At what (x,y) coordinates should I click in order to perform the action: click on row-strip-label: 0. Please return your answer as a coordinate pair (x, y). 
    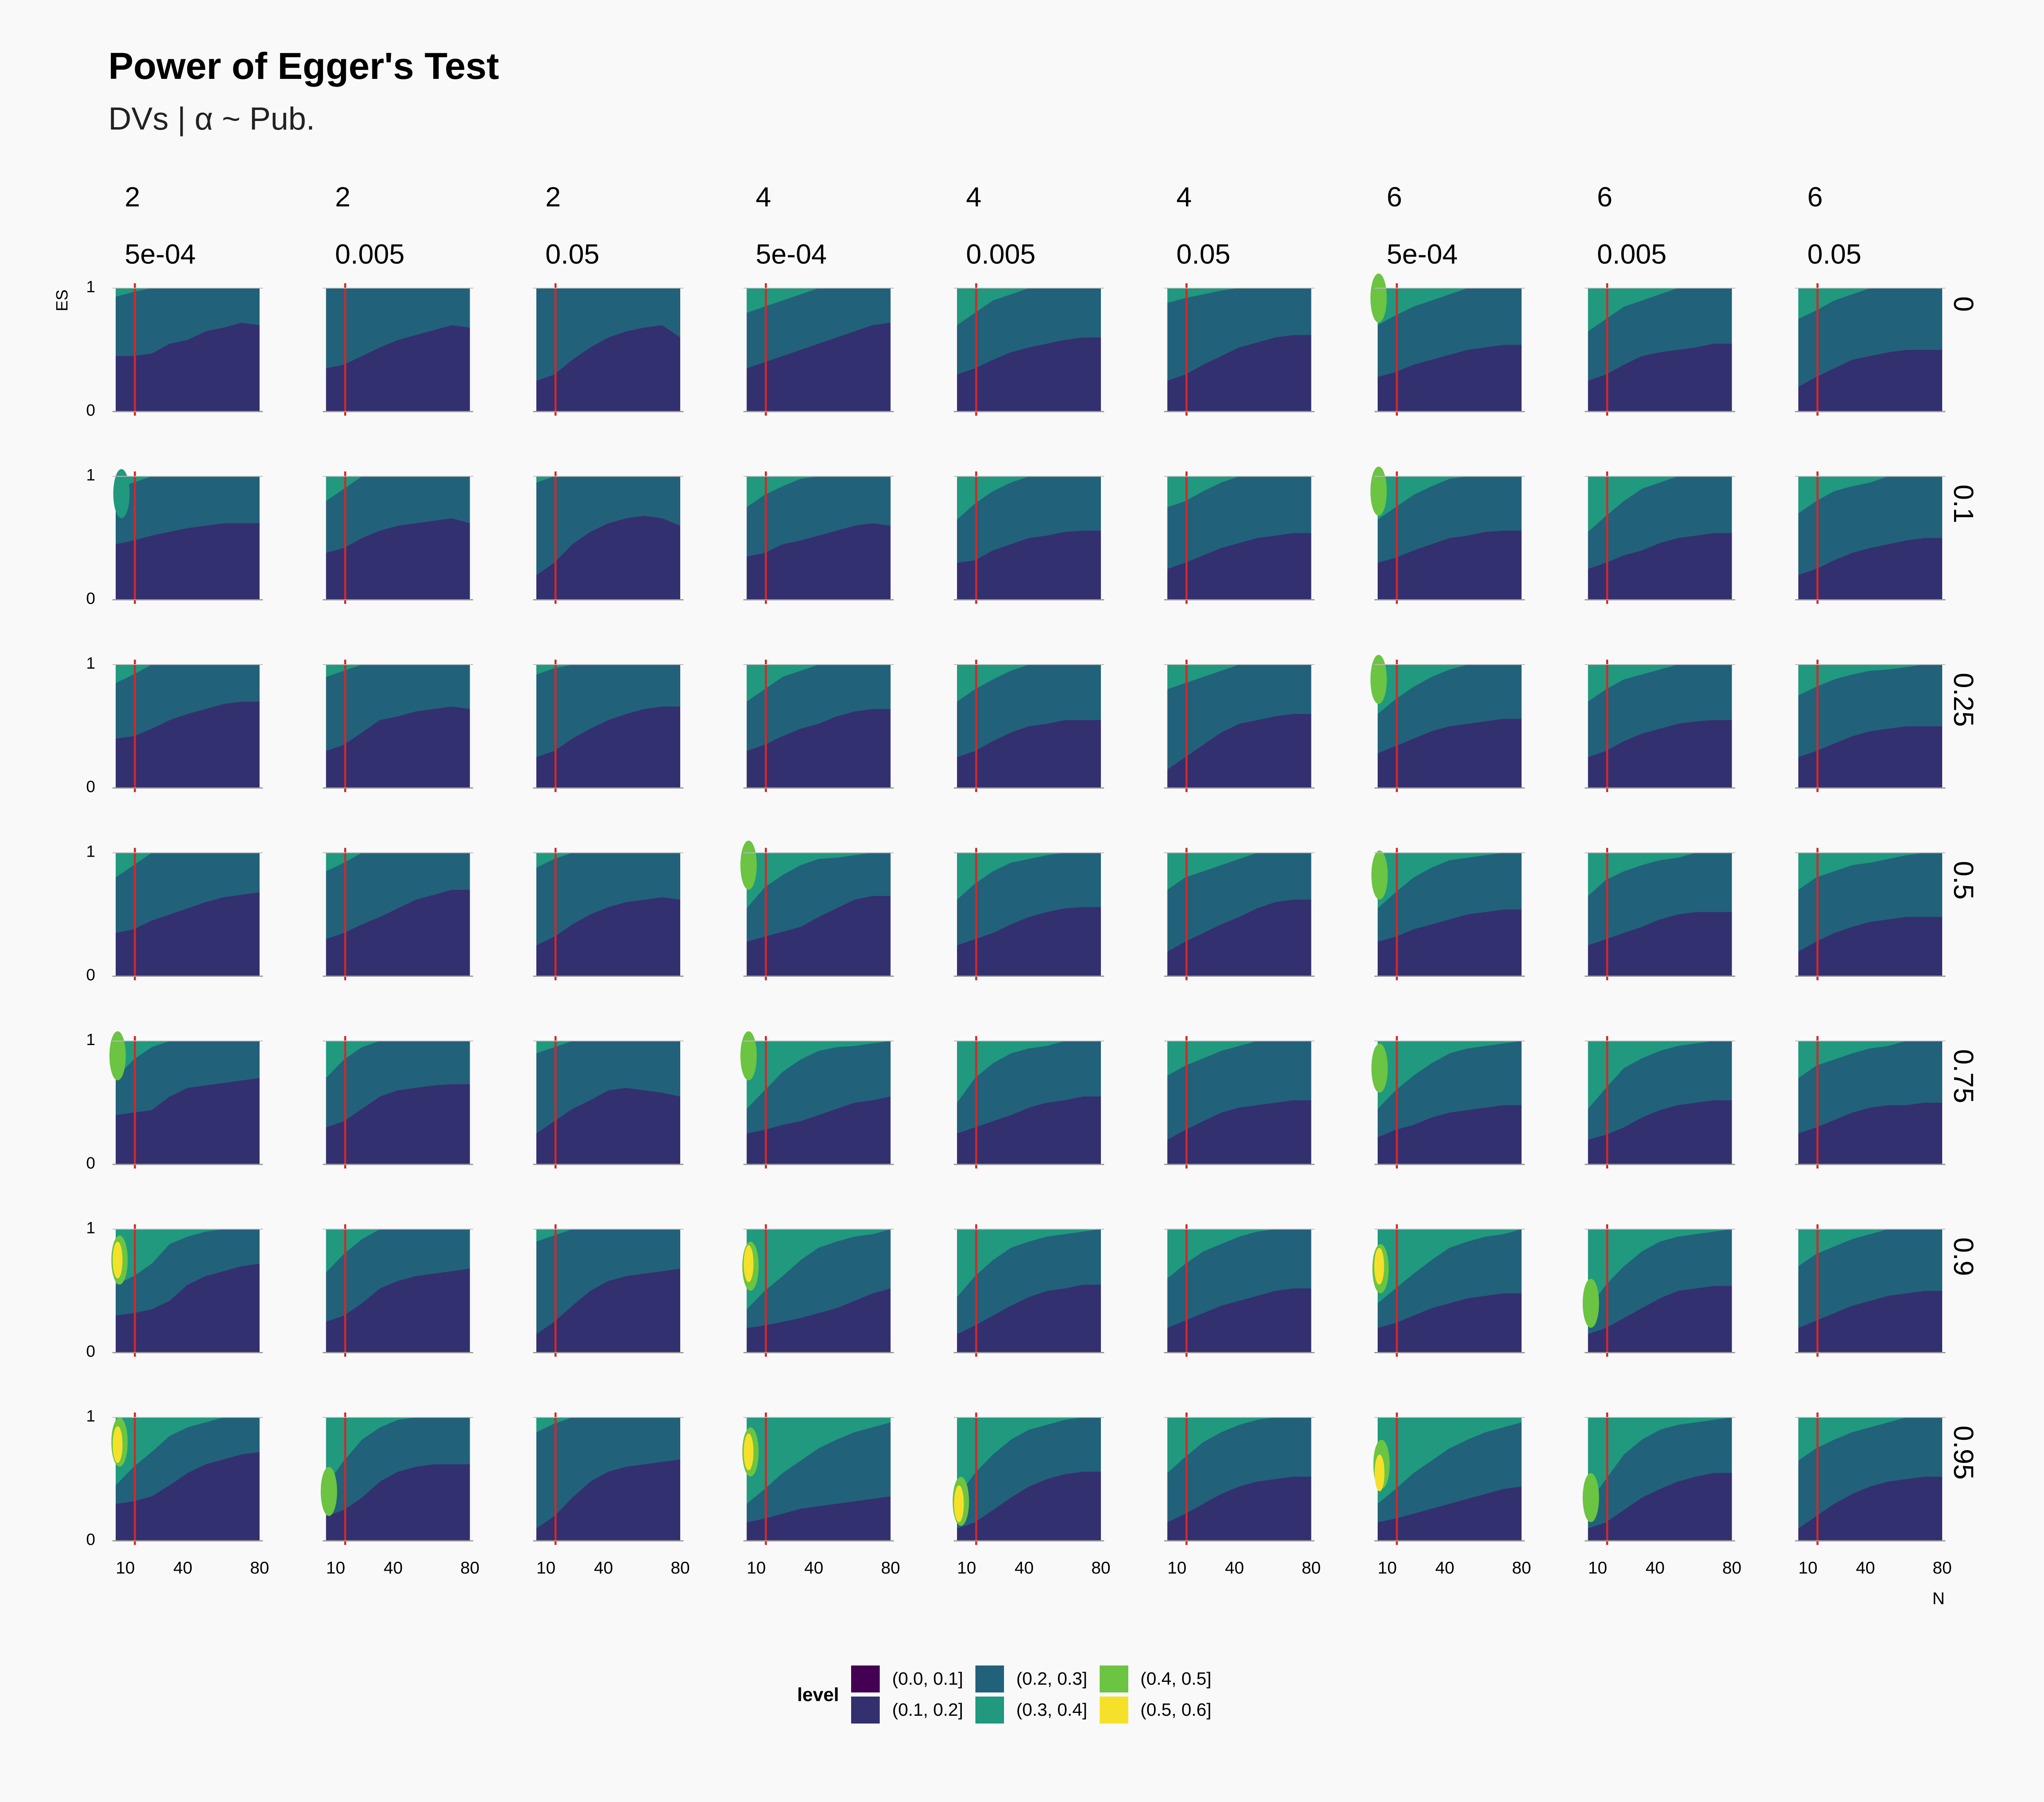
    Looking at the image, I should click on (1964, 304).